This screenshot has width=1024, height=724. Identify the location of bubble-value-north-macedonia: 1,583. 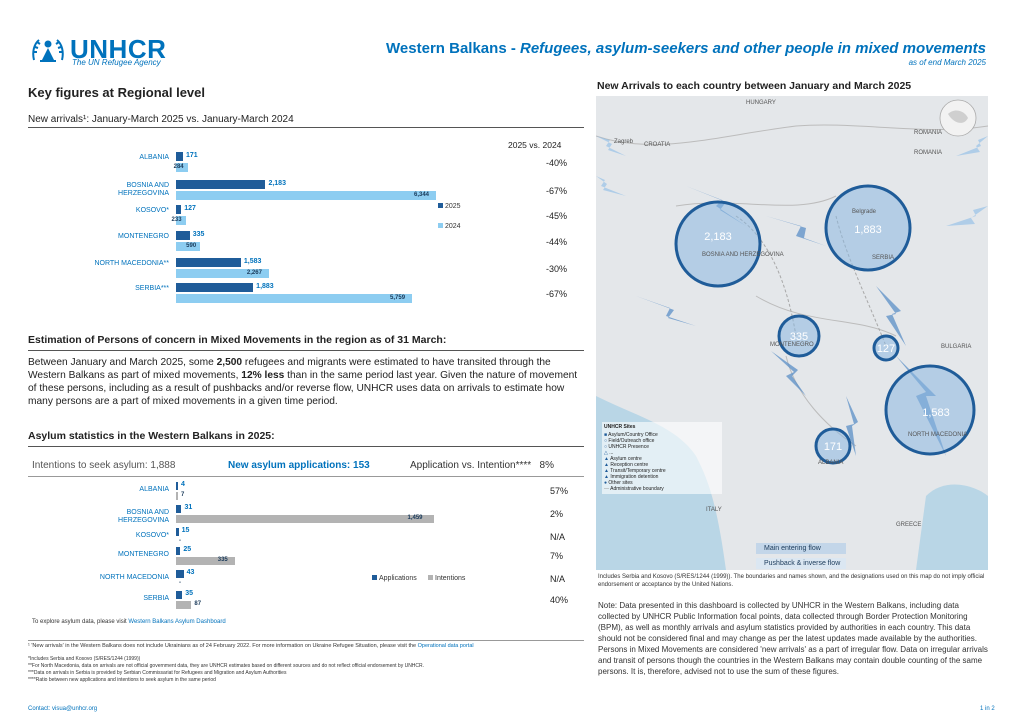
(936, 413).